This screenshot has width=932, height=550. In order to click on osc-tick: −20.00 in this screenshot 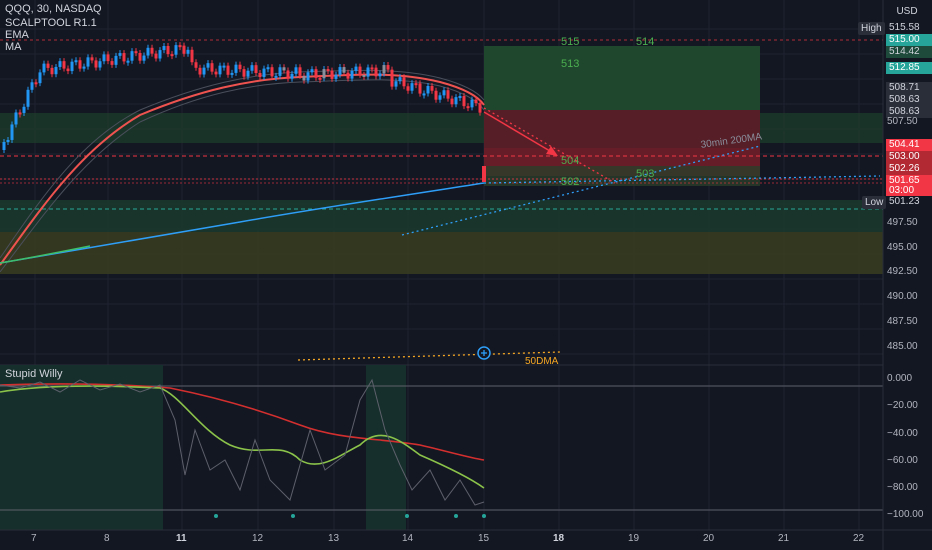, I will do `click(902, 405)`.